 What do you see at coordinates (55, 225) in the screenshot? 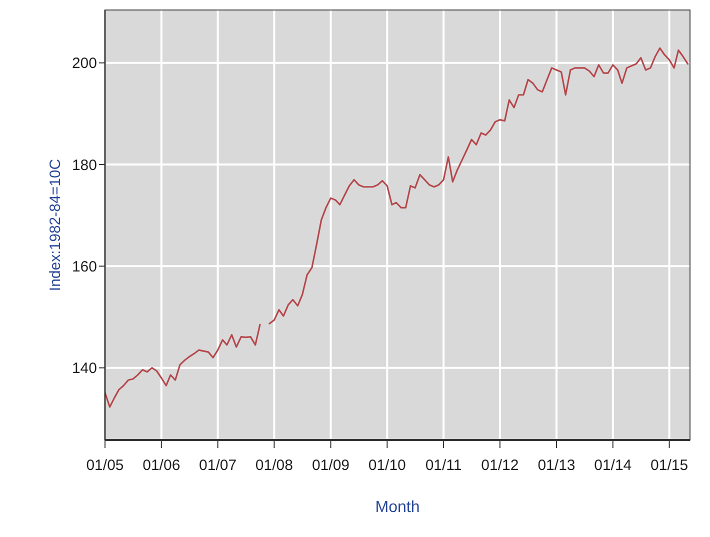
I see `y-axis-title: Index:1982-84=10C` at bounding box center [55, 225].